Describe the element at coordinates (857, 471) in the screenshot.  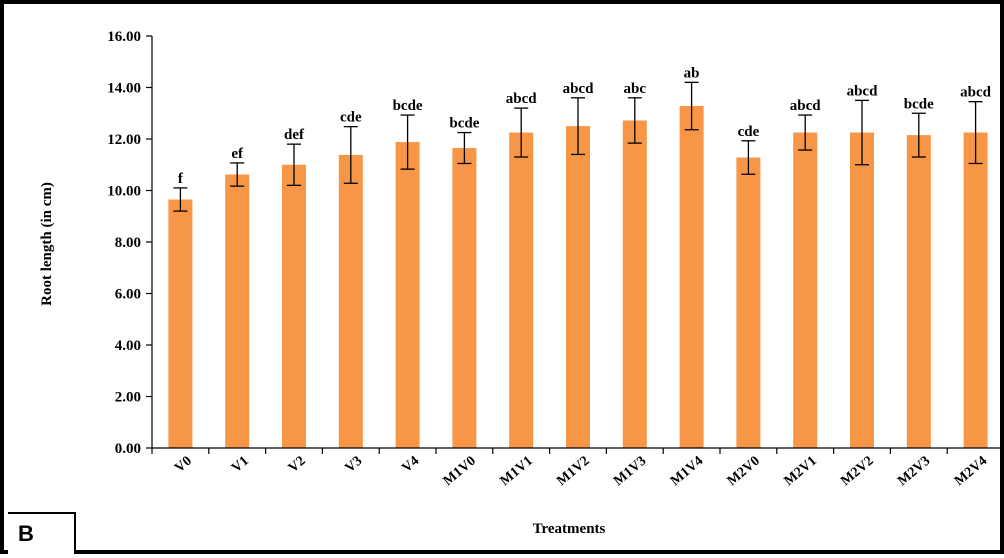
I see `x-tick-label: M2V2` at that location.